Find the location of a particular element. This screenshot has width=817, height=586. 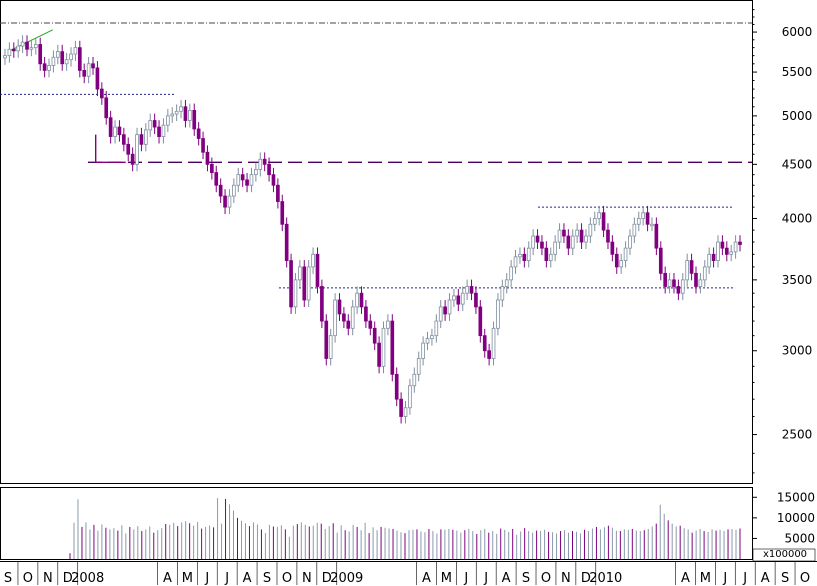

y-tick-label: 4500 is located at coordinates (797, 164).